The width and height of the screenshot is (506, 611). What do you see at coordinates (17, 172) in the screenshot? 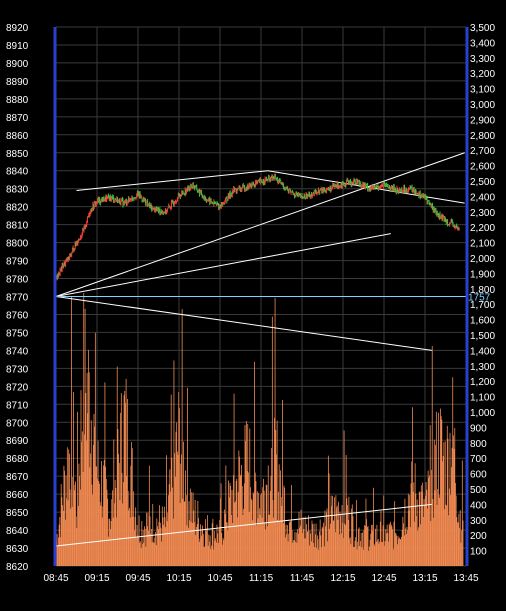
I see `price-tick-label: 8840` at bounding box center [17, 172].